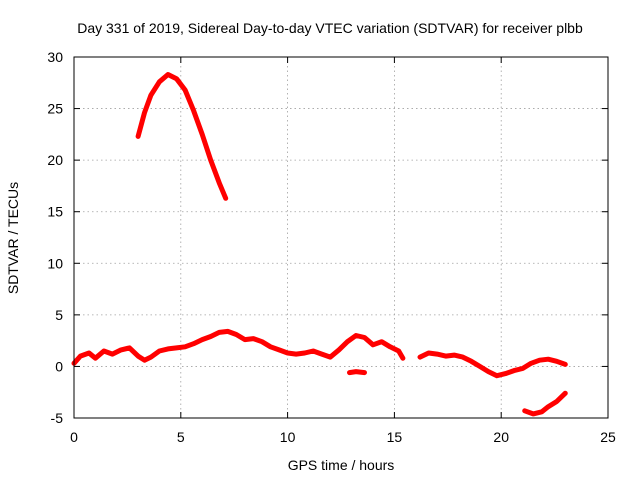 This screenshot has width=640, height=480. Describe the element at coordinates (545, 403) in the screenshot. I see `series-arc-low` at that location.